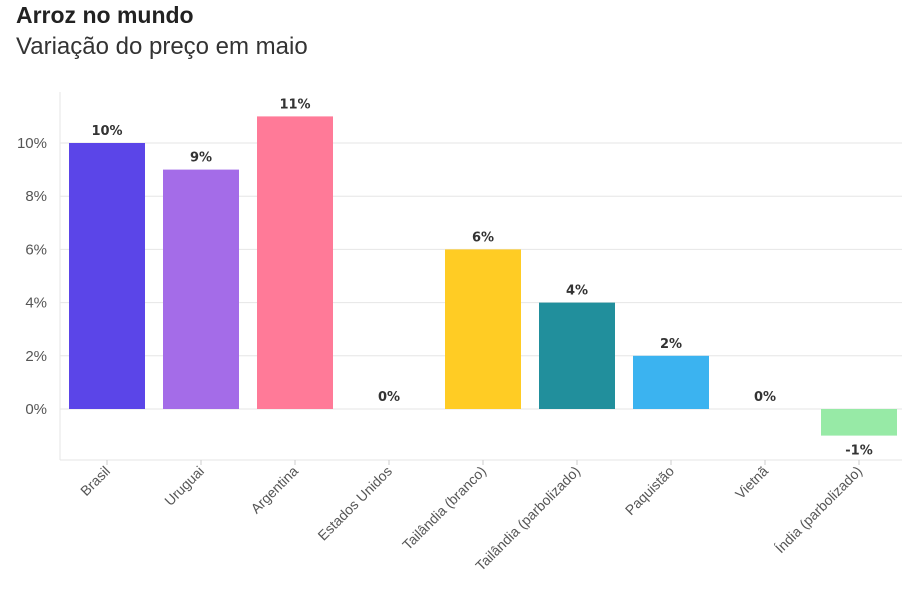 The height and width of the screenshot is (602, 910). What do you see at coordinates (36, 196) in the screenshot?
I see `y-tick-label: 8%` at bounding box center [36, 196].